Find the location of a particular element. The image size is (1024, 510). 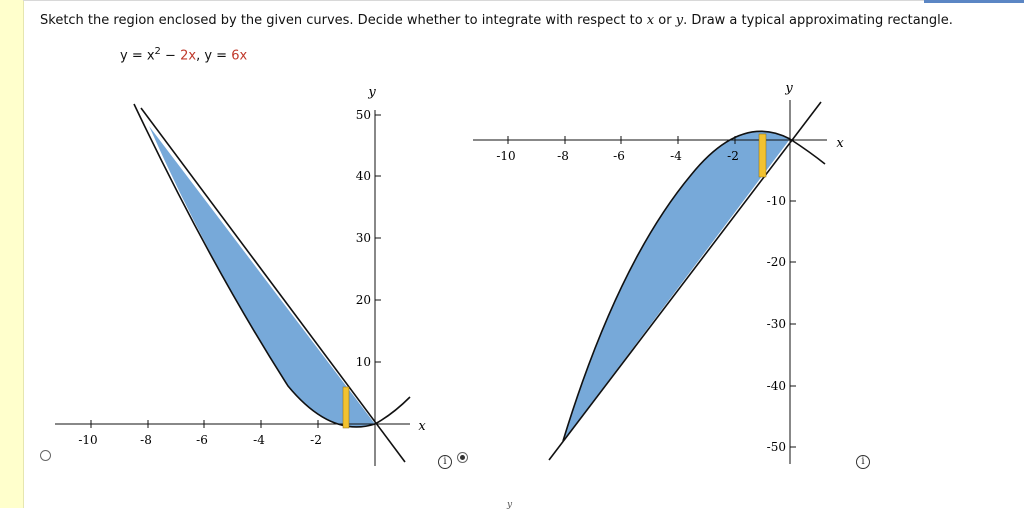

option-b-radio is located at coordinates (462, 457).